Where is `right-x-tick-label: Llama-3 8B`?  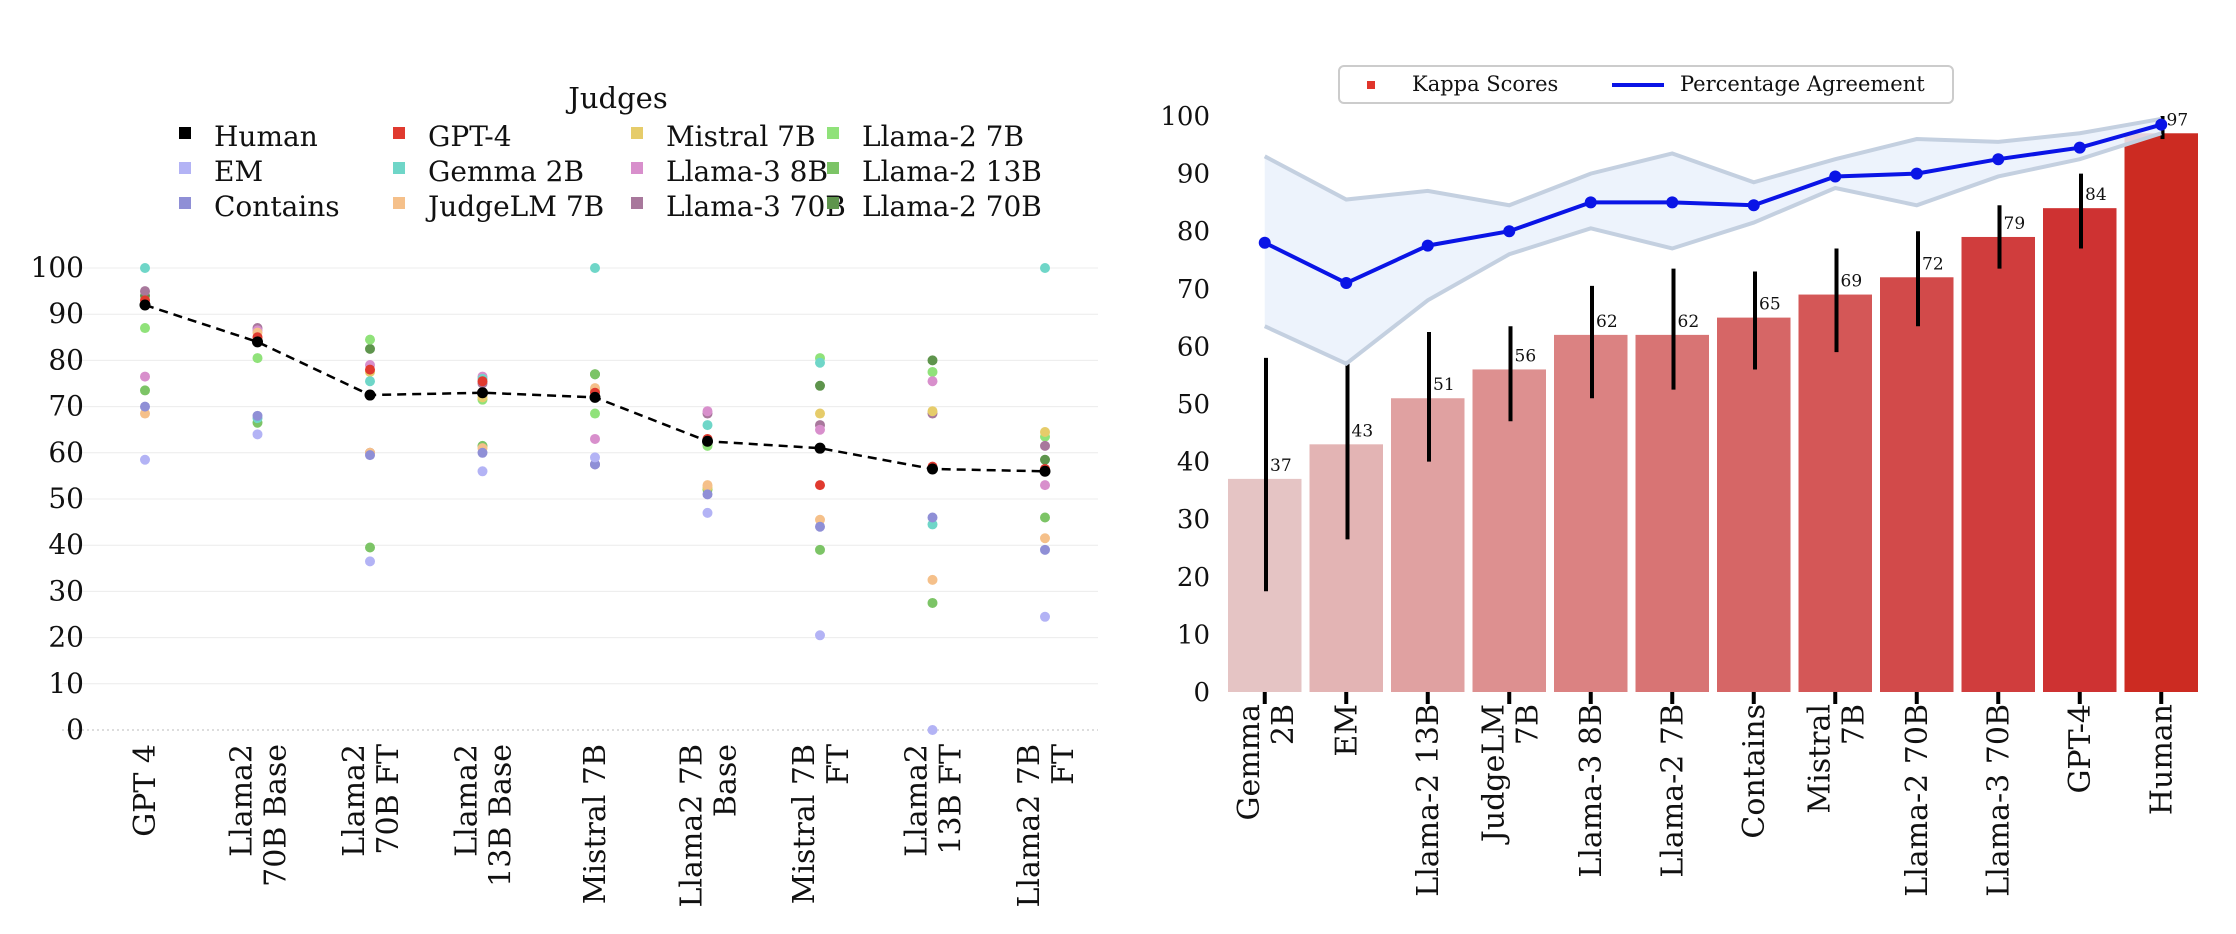
right-x-tick-label: Llama-3 8B is located at coordinates (1591, 791).